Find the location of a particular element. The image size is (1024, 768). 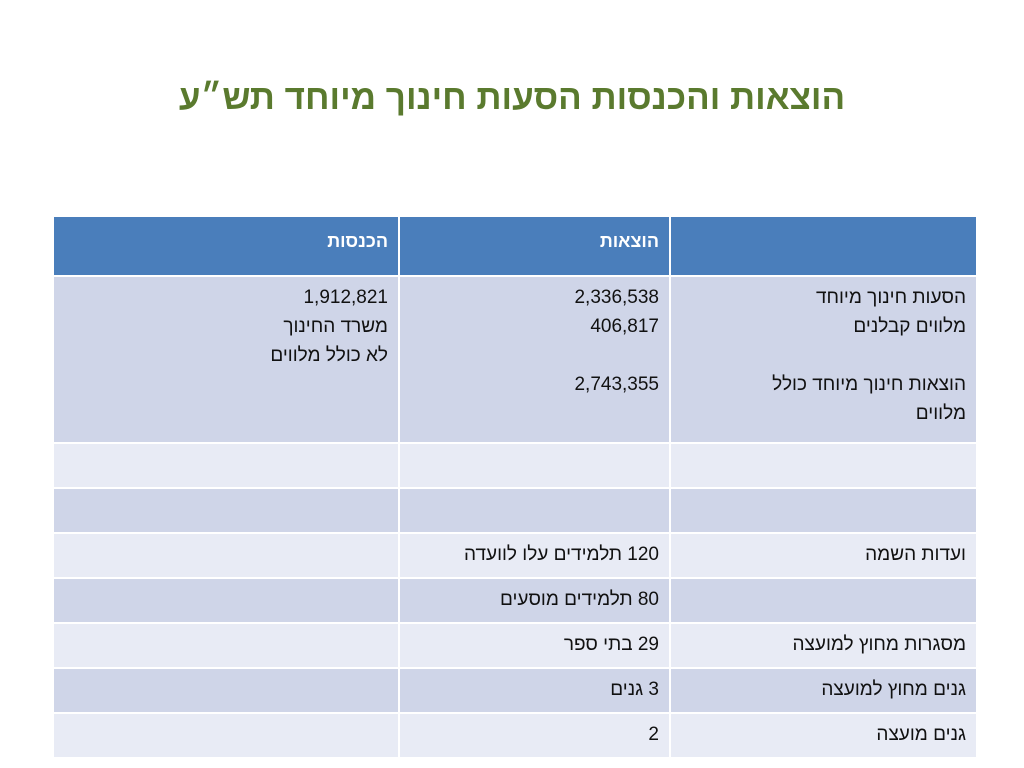

cell-line: 1,912,821 is located at coordinates (345, 297).